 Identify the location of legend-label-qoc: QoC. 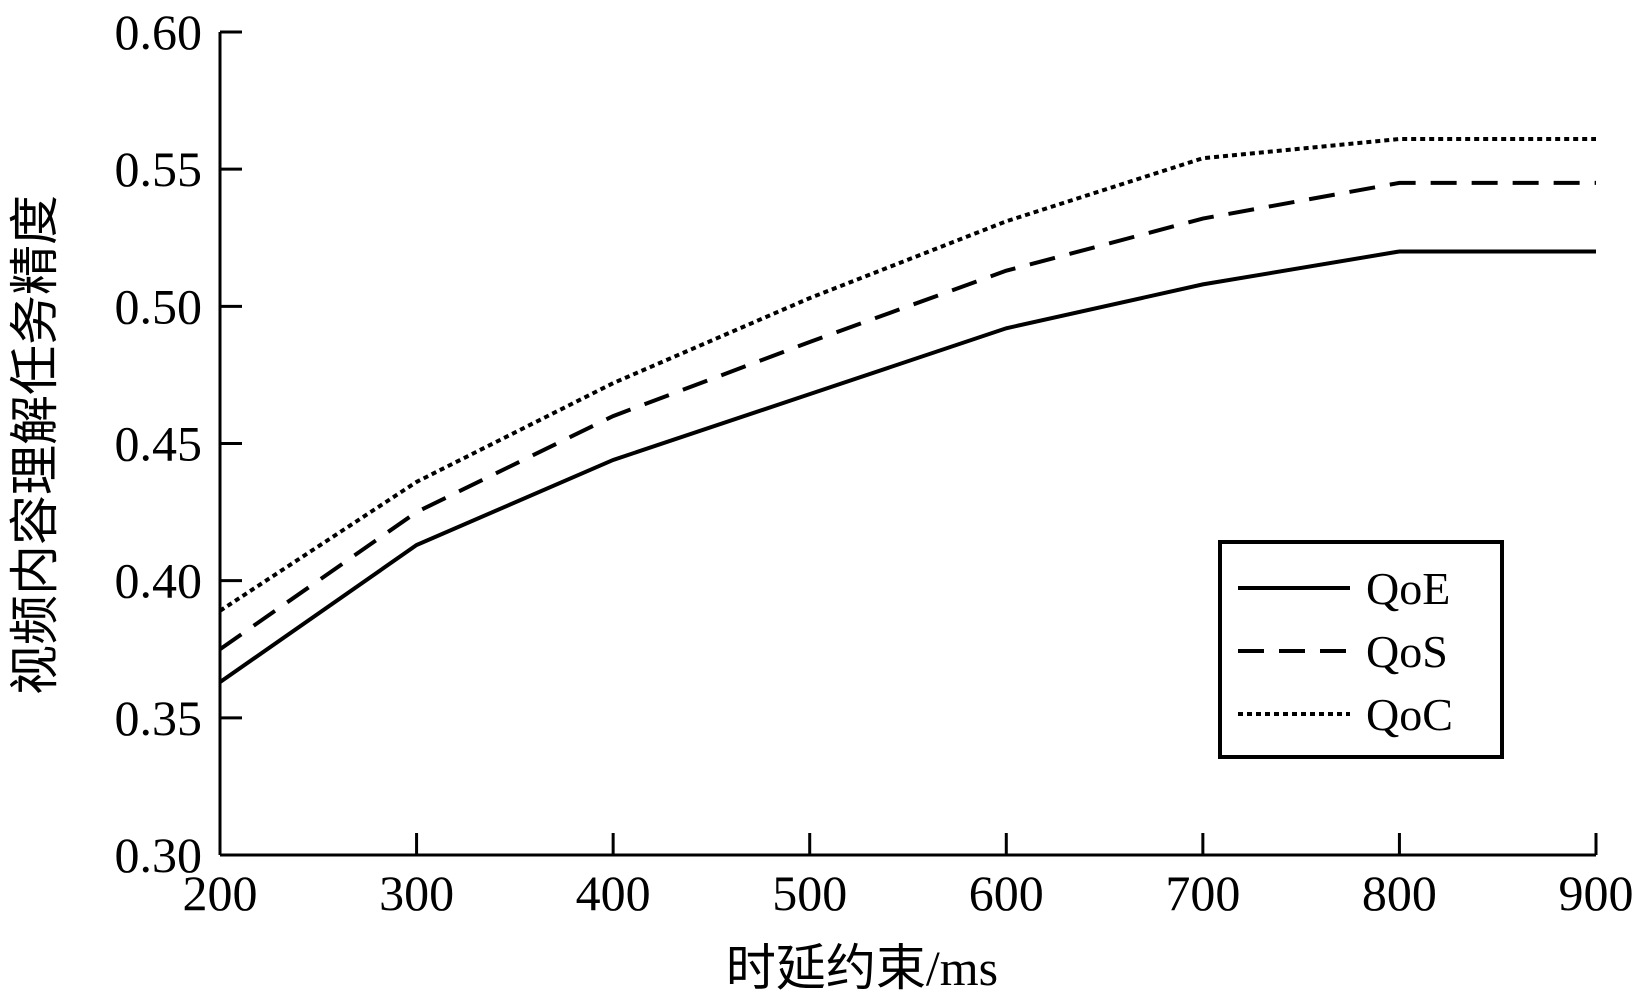
(1409, 714).